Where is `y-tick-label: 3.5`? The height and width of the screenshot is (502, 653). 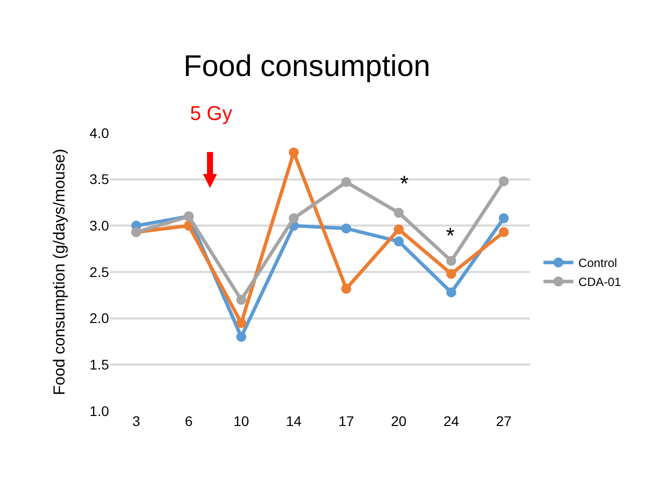 y-tick-label: 3.5 is located at coordinates (100, 179).